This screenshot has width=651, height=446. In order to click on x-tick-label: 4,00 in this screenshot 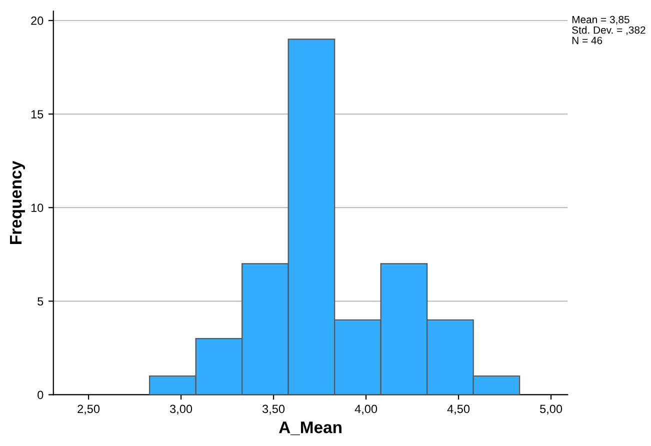, I will do `click(366, 409)`.